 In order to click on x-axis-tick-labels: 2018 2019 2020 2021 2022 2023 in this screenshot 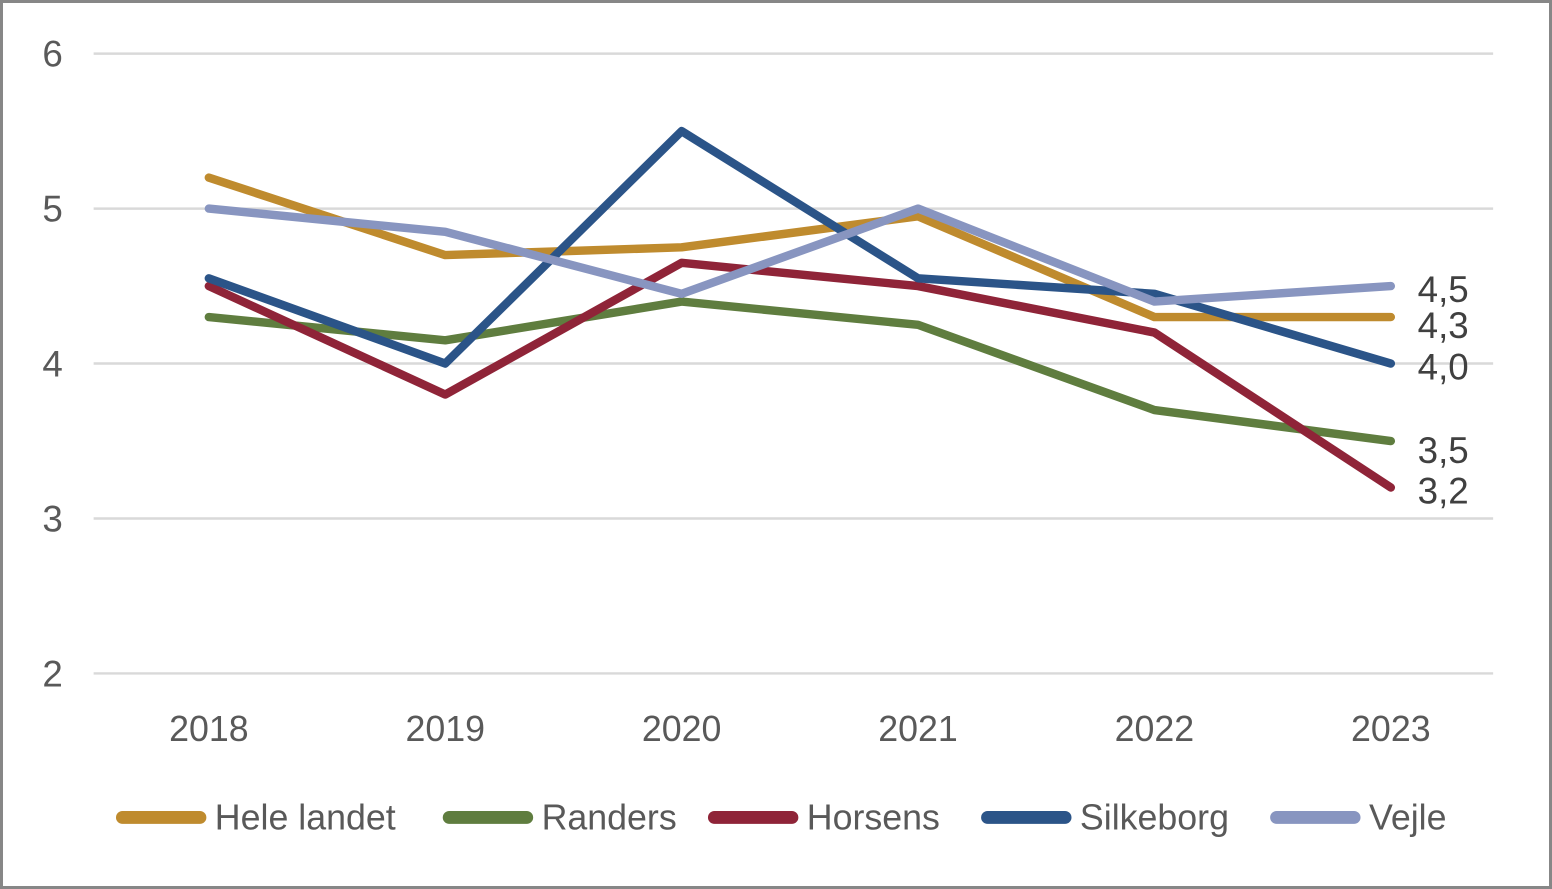, I will do `click(799, 729)`.